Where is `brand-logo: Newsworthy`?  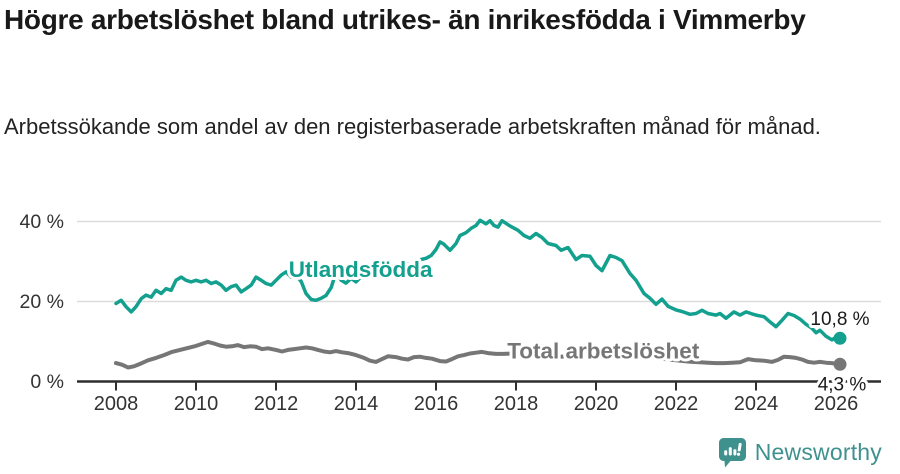
brand-logo: Newsworthy is located at coordinates (800, 452).